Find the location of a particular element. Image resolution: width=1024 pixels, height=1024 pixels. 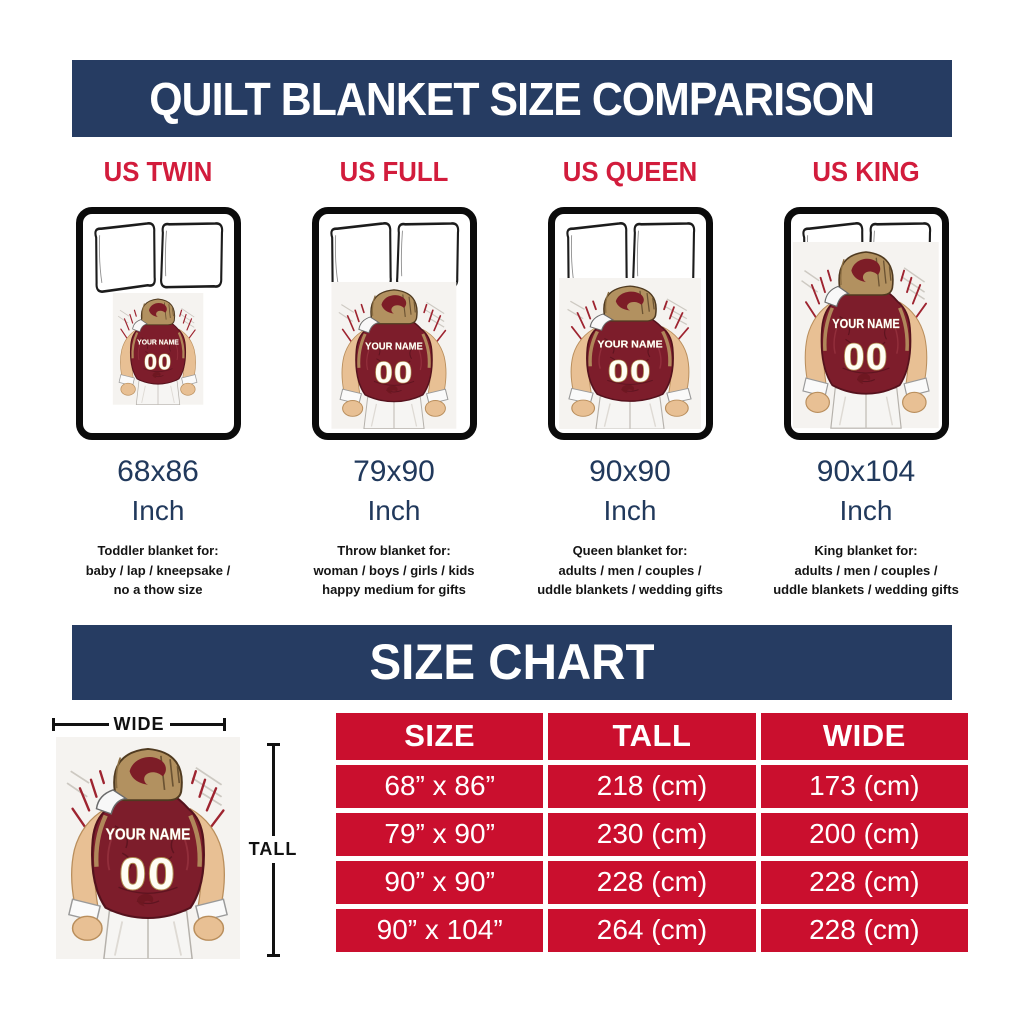

table-header-size: SIZE is located at coordinates (440, 736).